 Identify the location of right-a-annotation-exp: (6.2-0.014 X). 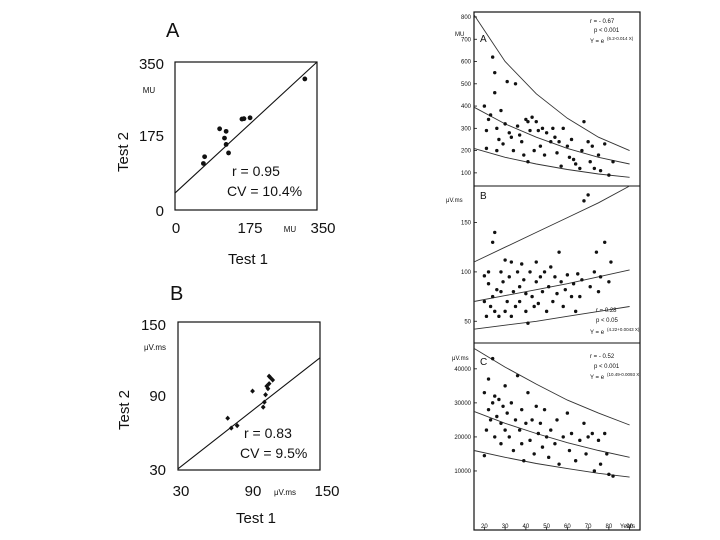
(620, 38).